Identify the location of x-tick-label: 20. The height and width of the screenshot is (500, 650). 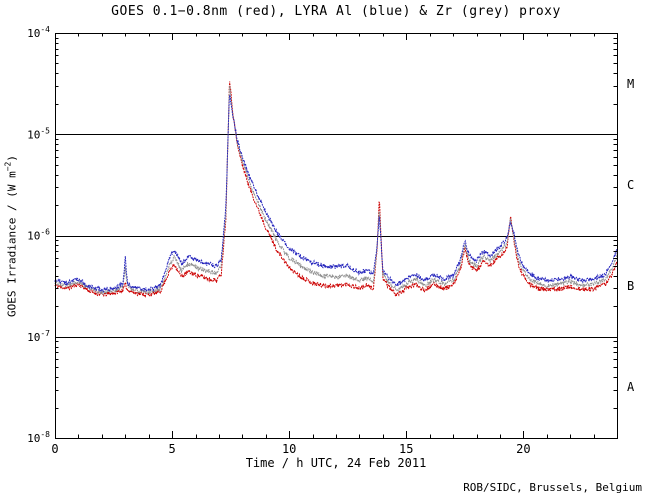
(523, 449).